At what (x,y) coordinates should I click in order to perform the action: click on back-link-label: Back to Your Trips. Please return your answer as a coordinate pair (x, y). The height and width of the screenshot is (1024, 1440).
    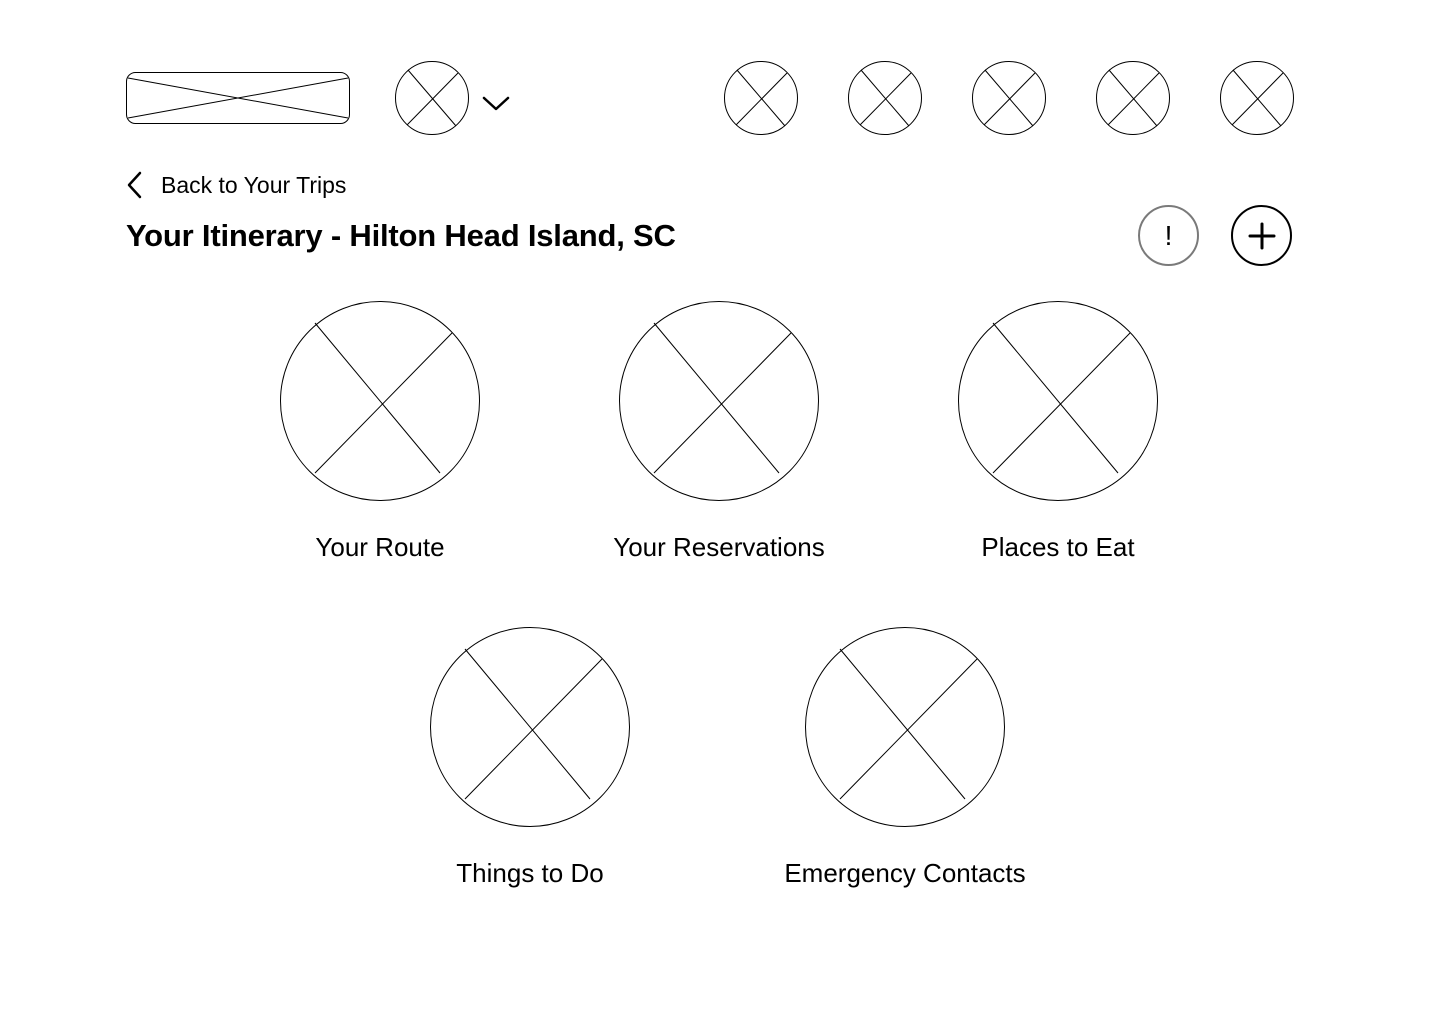
    Looking at the image, I should click on (254, 185).